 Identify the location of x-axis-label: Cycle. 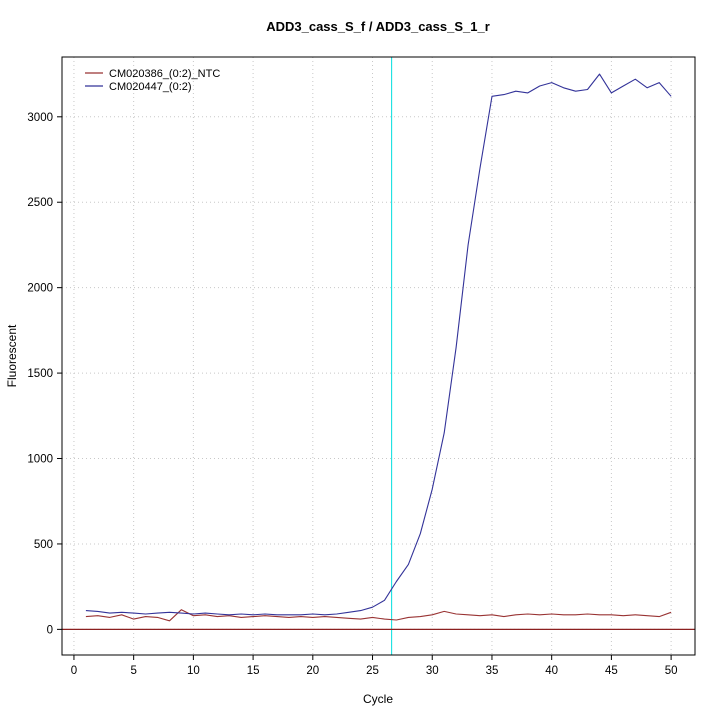
(378, 699).